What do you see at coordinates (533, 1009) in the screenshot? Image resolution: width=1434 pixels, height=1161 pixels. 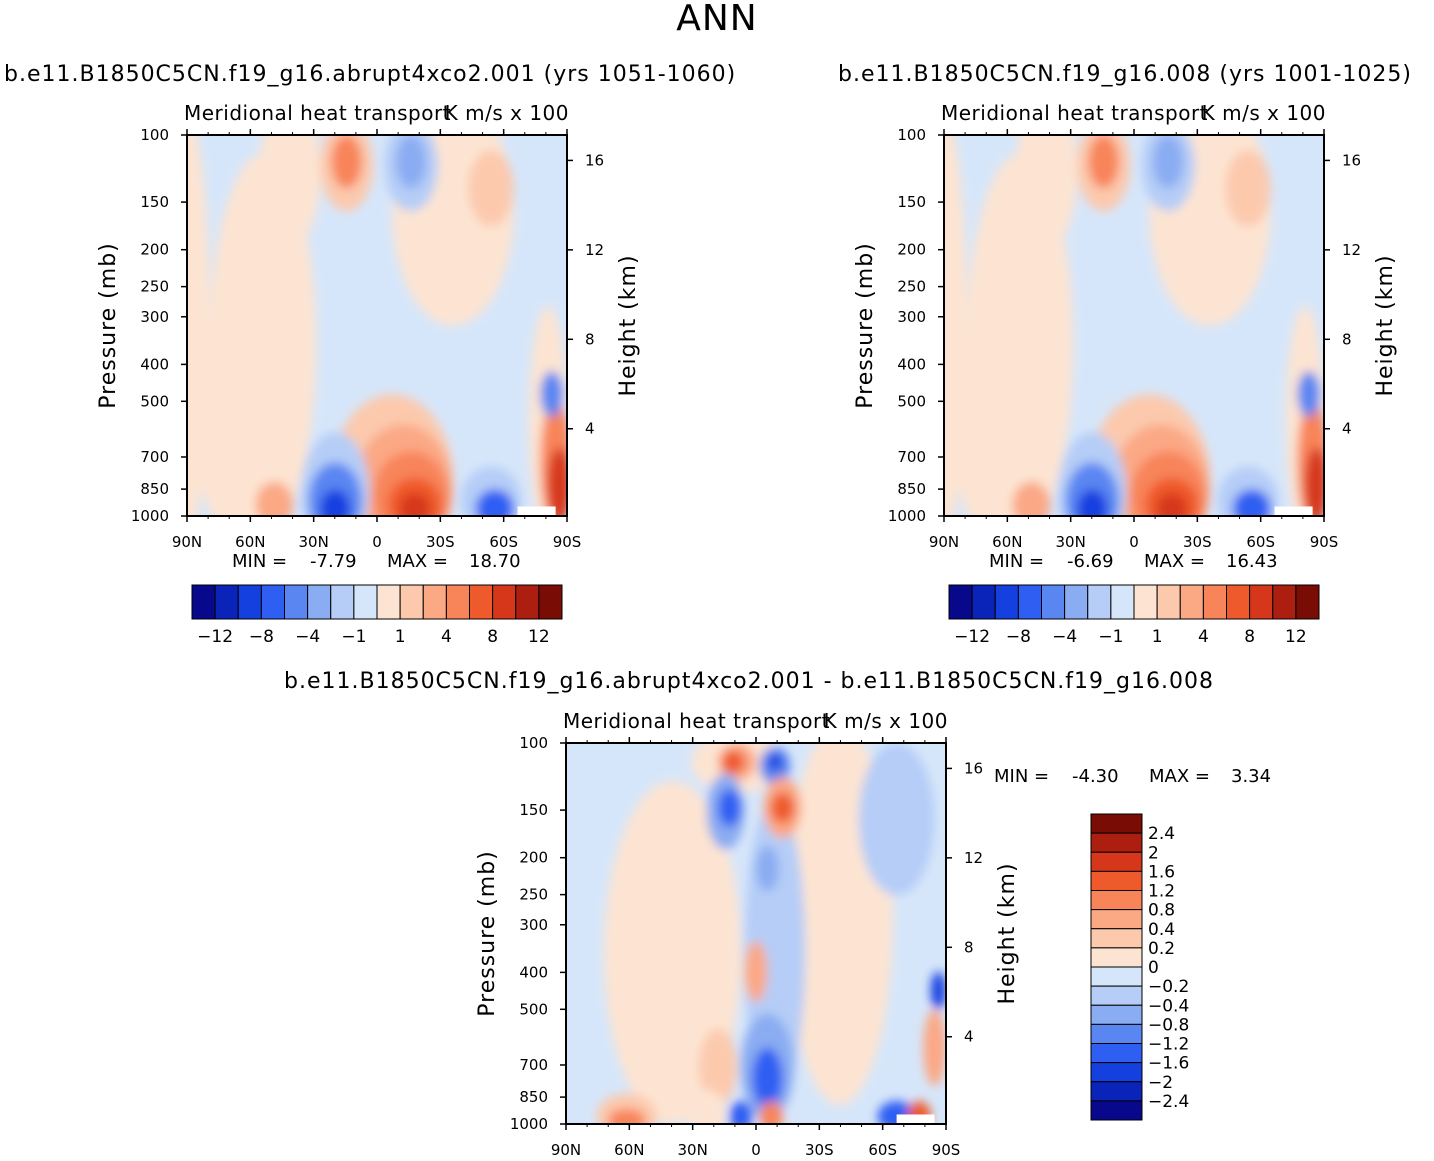 I see `y-tick-label: 500` at bounding box center [533, 1009].